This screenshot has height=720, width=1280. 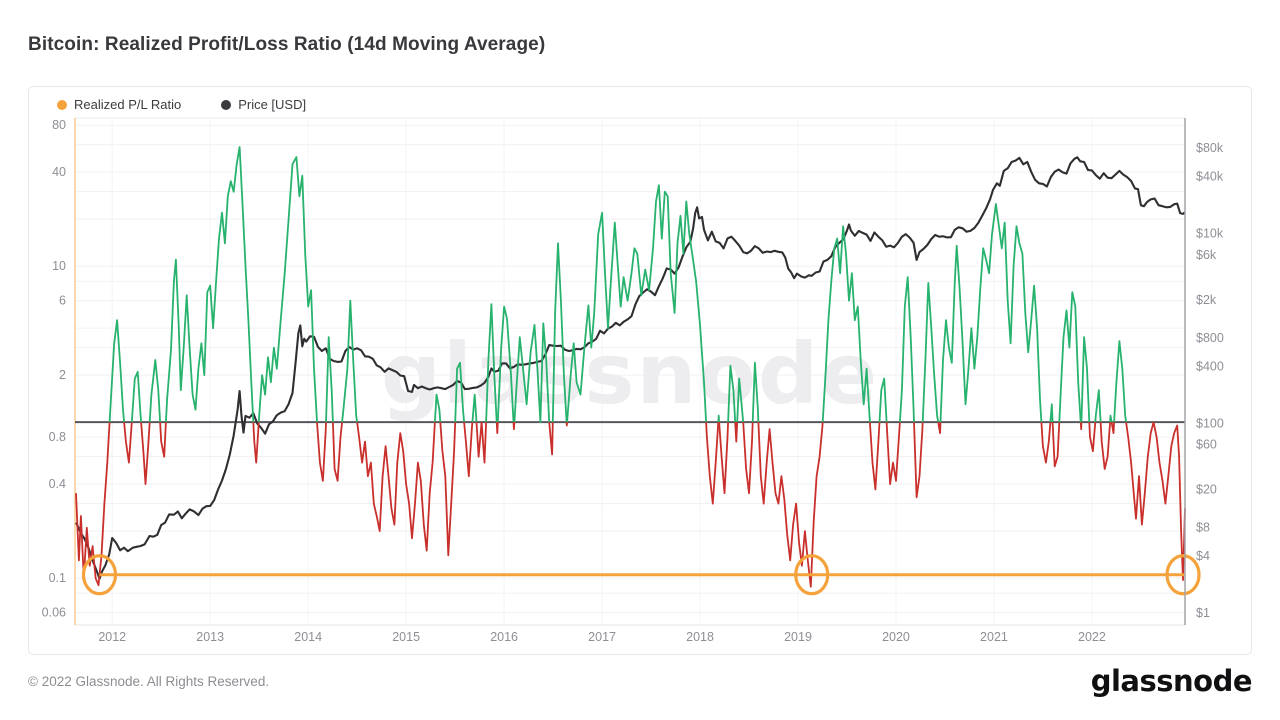 What do you see at coordinates (504, 637) in the screenshot?
I see `x-axis-tick-label: 2016` at bounding box center [504, 637].